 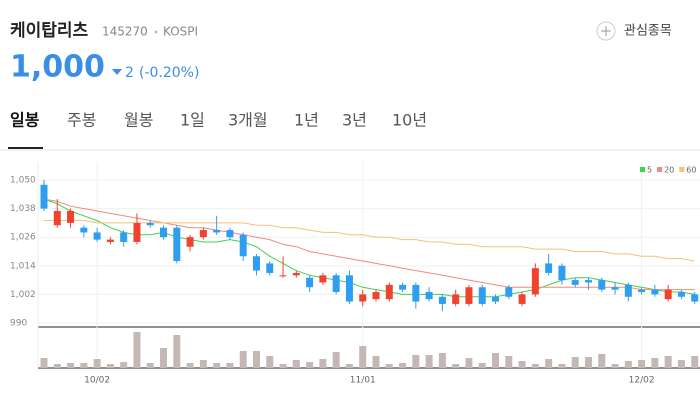 I want to click on y-tick-label: 990, so click(x=18, y=324).